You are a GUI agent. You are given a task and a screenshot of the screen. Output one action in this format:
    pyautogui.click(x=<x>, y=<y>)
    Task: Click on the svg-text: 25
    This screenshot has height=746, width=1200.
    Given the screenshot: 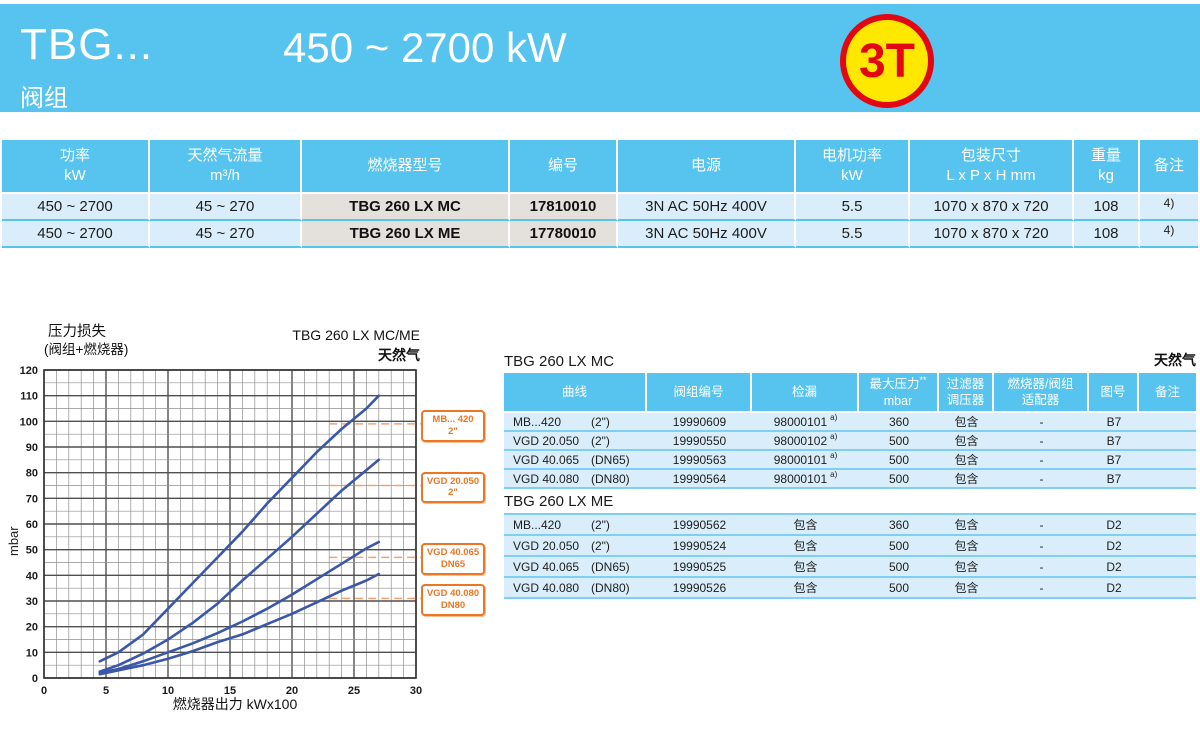 What is the action you would take?
    pyautogui.click(x=354, y=691)
    